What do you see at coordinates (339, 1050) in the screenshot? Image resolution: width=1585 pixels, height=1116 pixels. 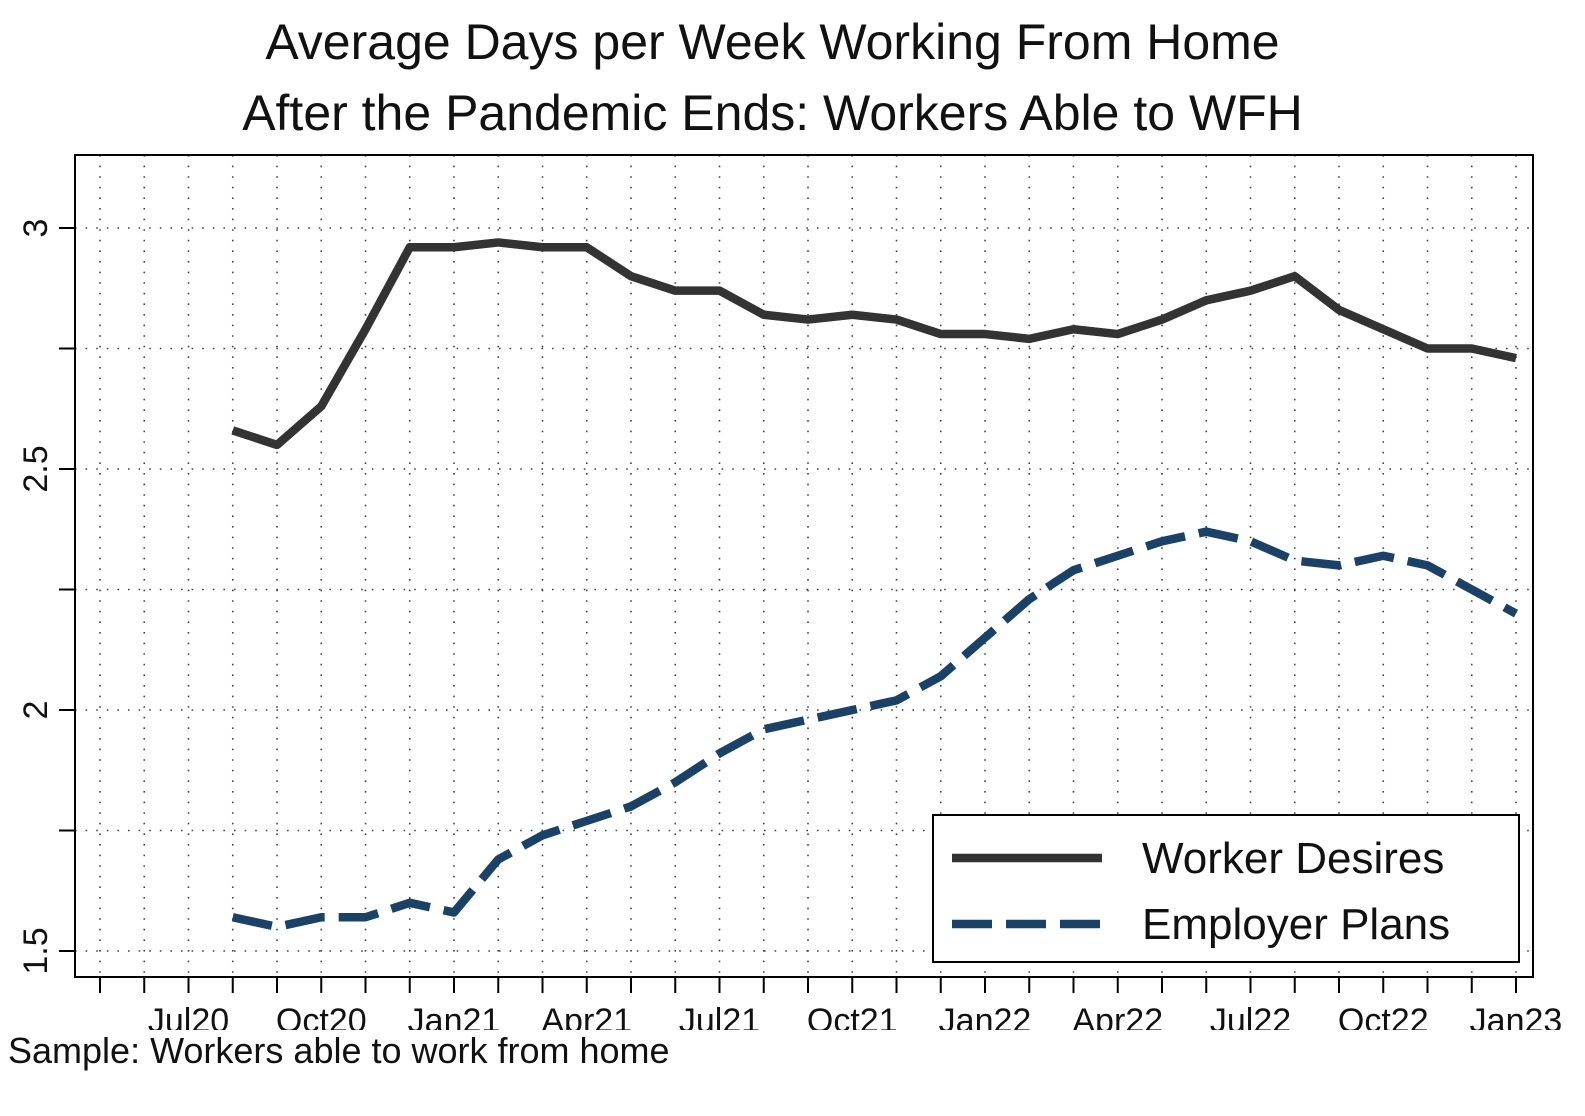 I see `sample-note: Sample: Workers able to work from home` at bounding box center [339, 1050].